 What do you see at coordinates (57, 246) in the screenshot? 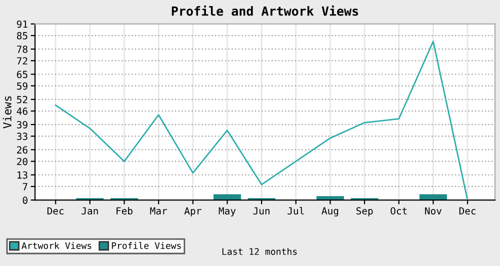
I see `legend-label: Artwork Views` at bounding box center [57, 246].